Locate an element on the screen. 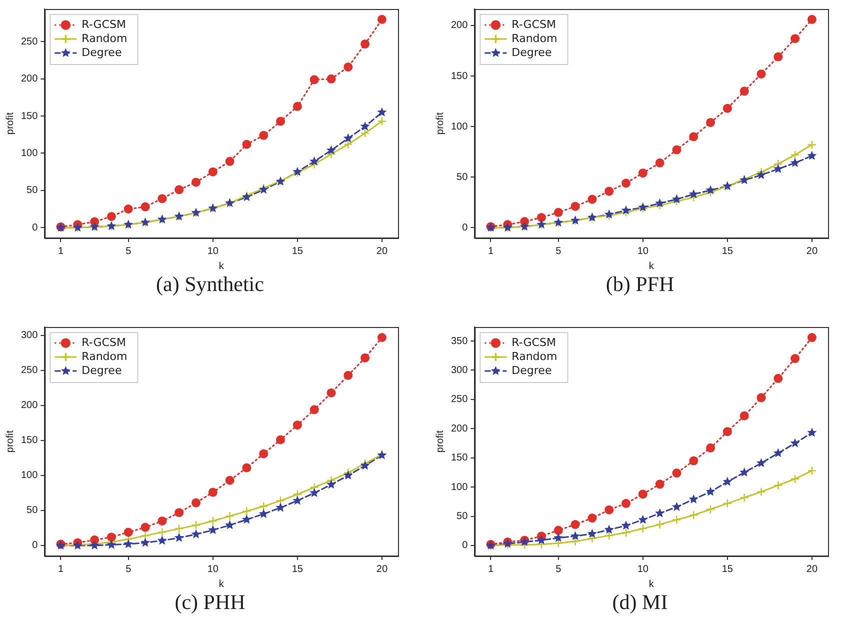  y-tick-label: 350 is located at coordinates (459, 341).